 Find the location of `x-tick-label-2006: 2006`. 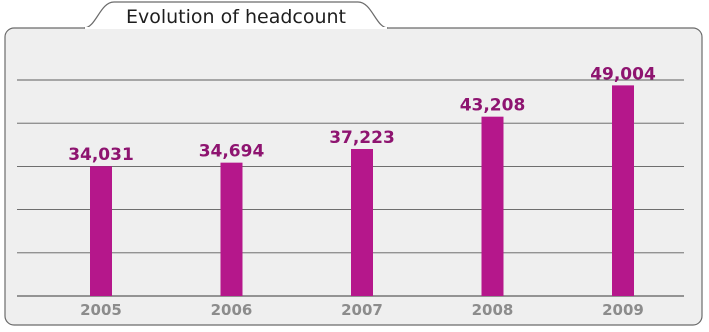

x-tick-label-2006: 2006 is located at coordinates (232, 310).